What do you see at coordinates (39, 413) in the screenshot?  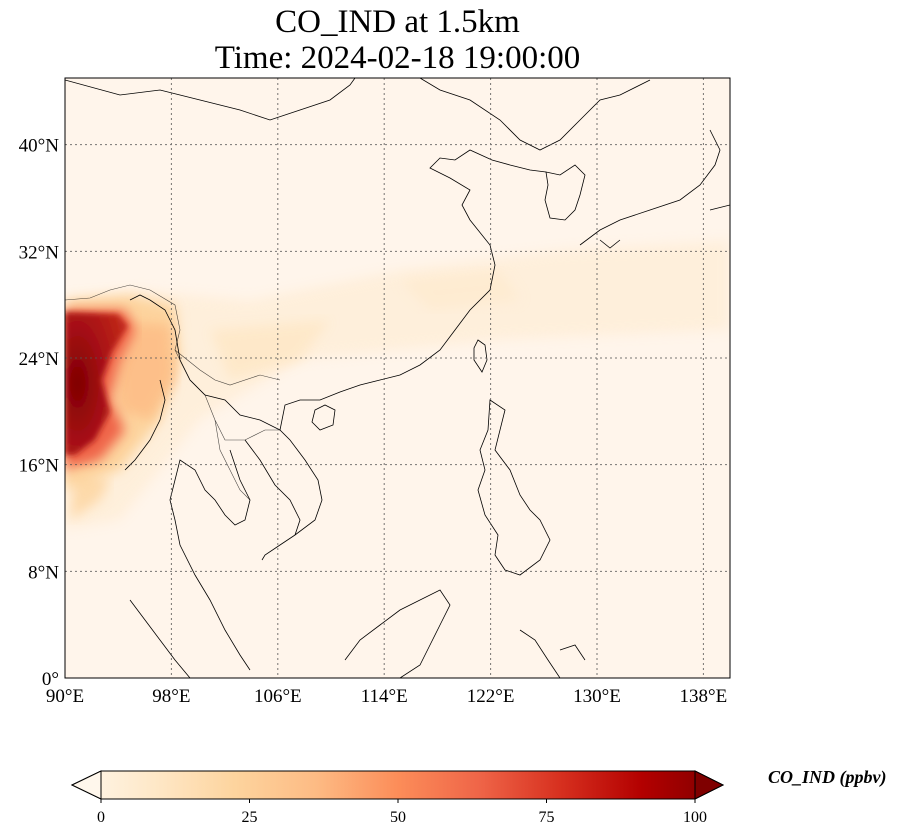 I see `lat-tick-labels: 0° 8°N 16°N 24°N 32°N 40°N` at bounding box center [39, 413].